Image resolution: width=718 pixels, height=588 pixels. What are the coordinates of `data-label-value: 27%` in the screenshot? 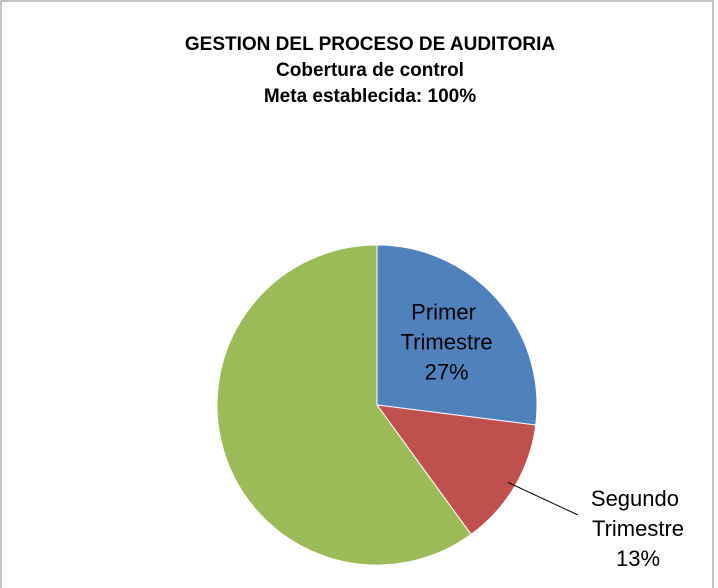 It's located at (447, 371).